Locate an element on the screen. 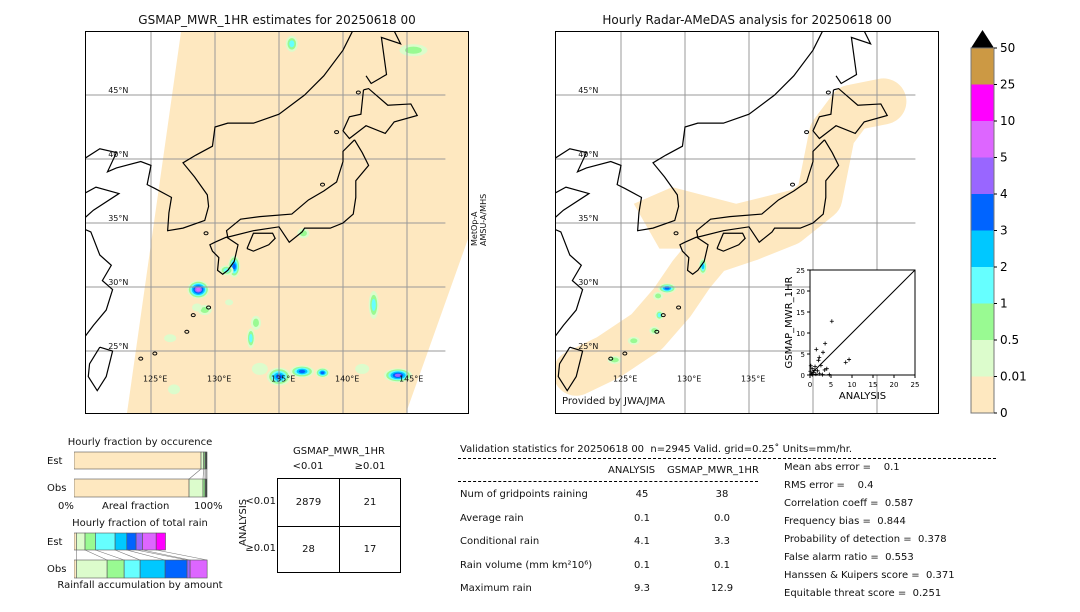 The image size is (1080, 612). lat-label: 35°N is located at coordinates (588, 218).